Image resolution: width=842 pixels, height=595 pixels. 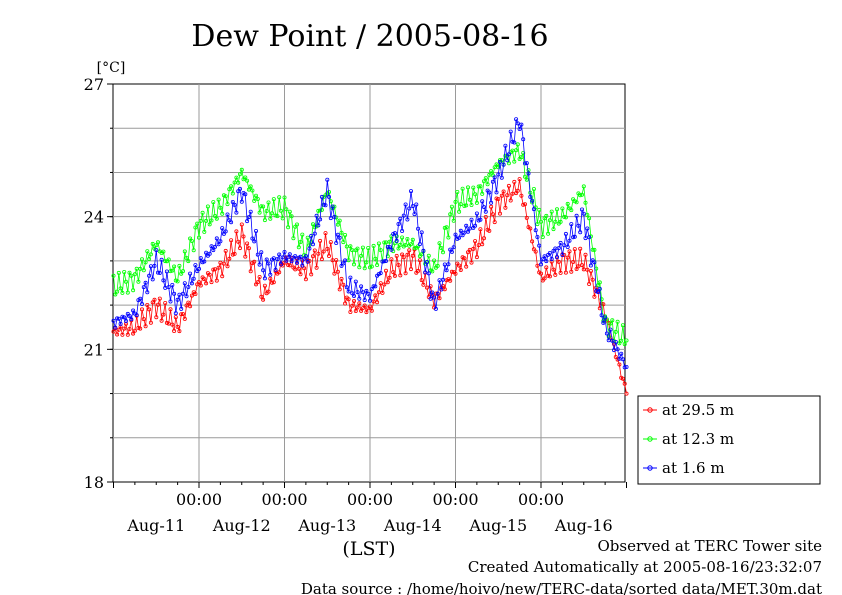 I want to click on legend-marker, so click(x=650, y=439).